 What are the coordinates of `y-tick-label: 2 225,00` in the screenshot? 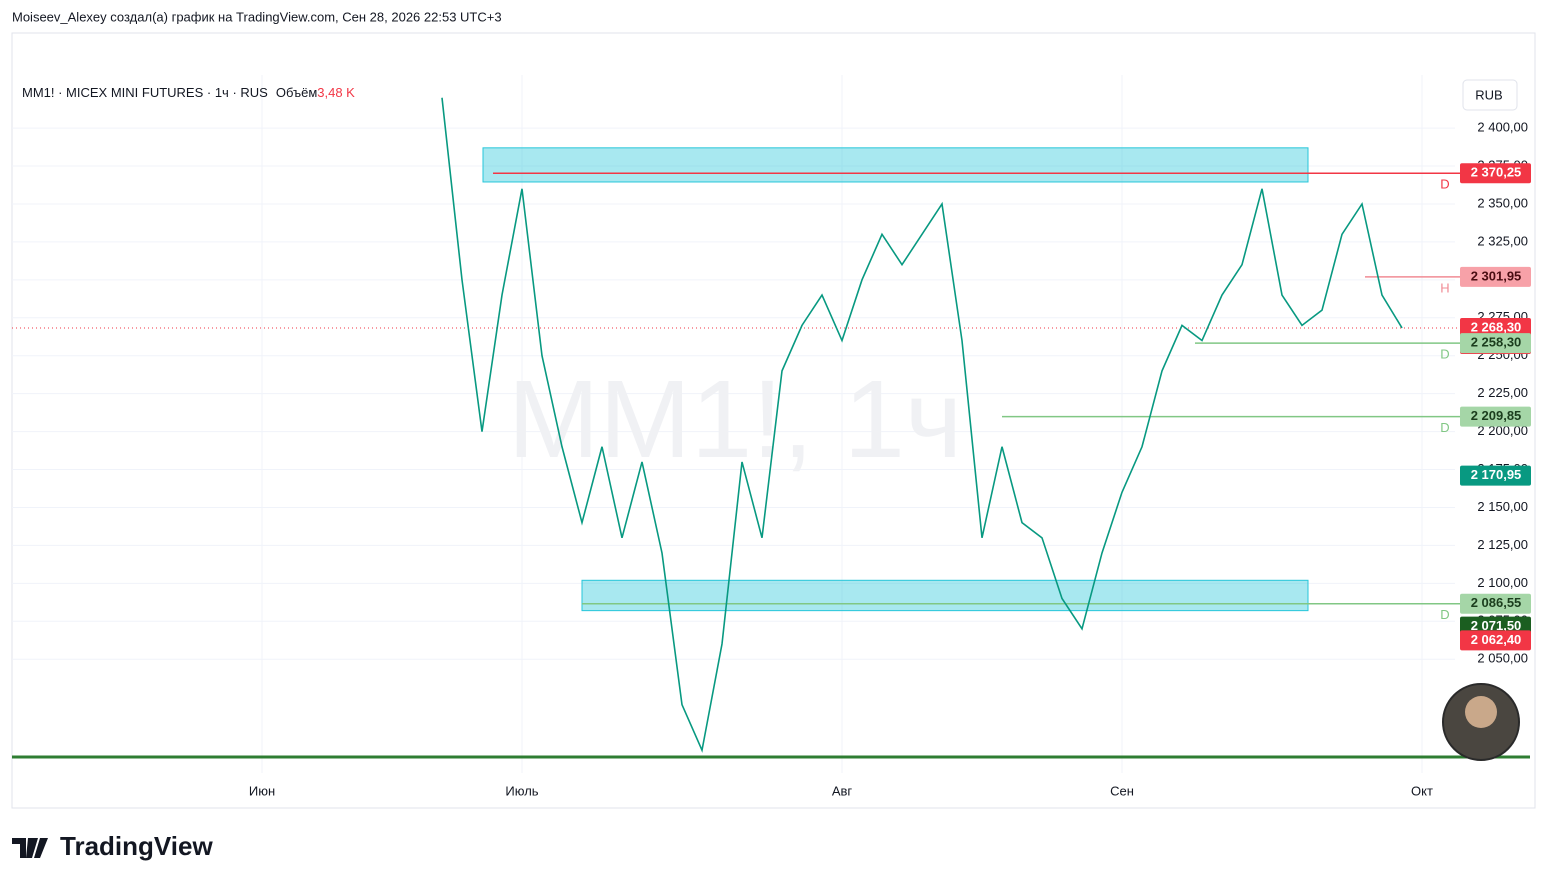 It's located at (1502, 392).